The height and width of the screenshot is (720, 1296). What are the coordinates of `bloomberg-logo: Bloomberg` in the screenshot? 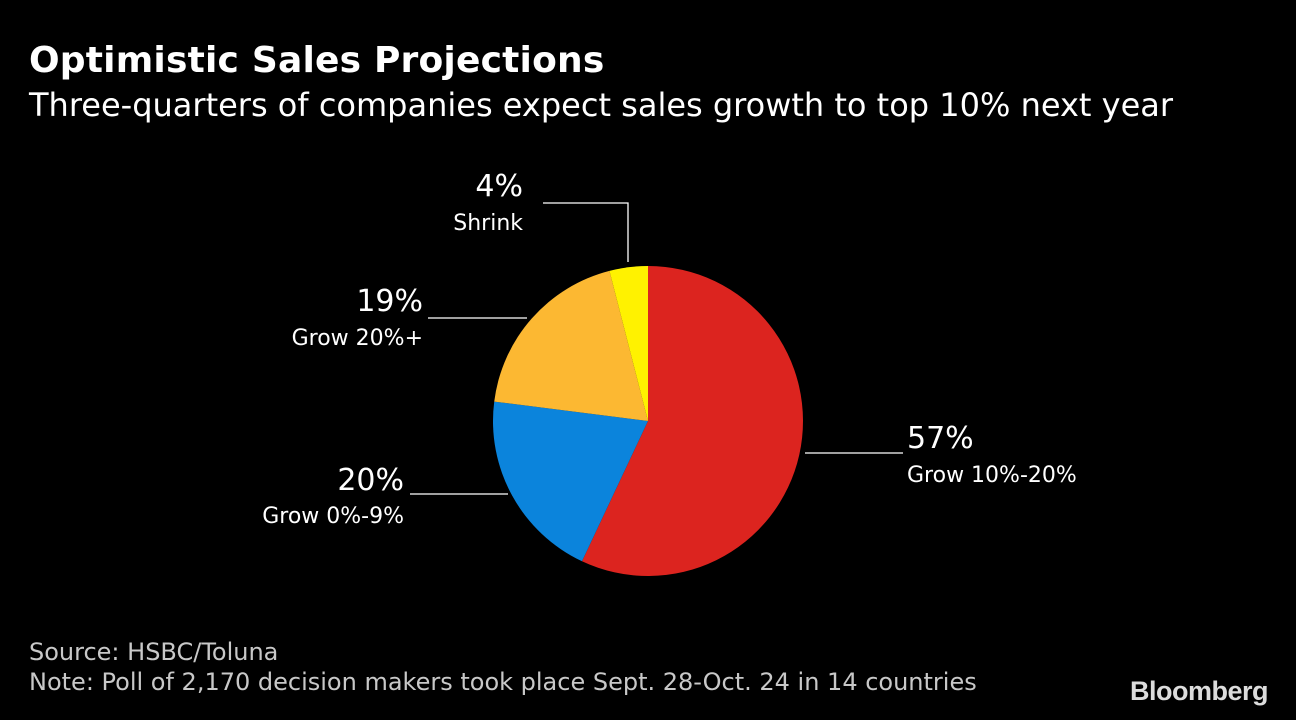 It's located at (1199, 691).